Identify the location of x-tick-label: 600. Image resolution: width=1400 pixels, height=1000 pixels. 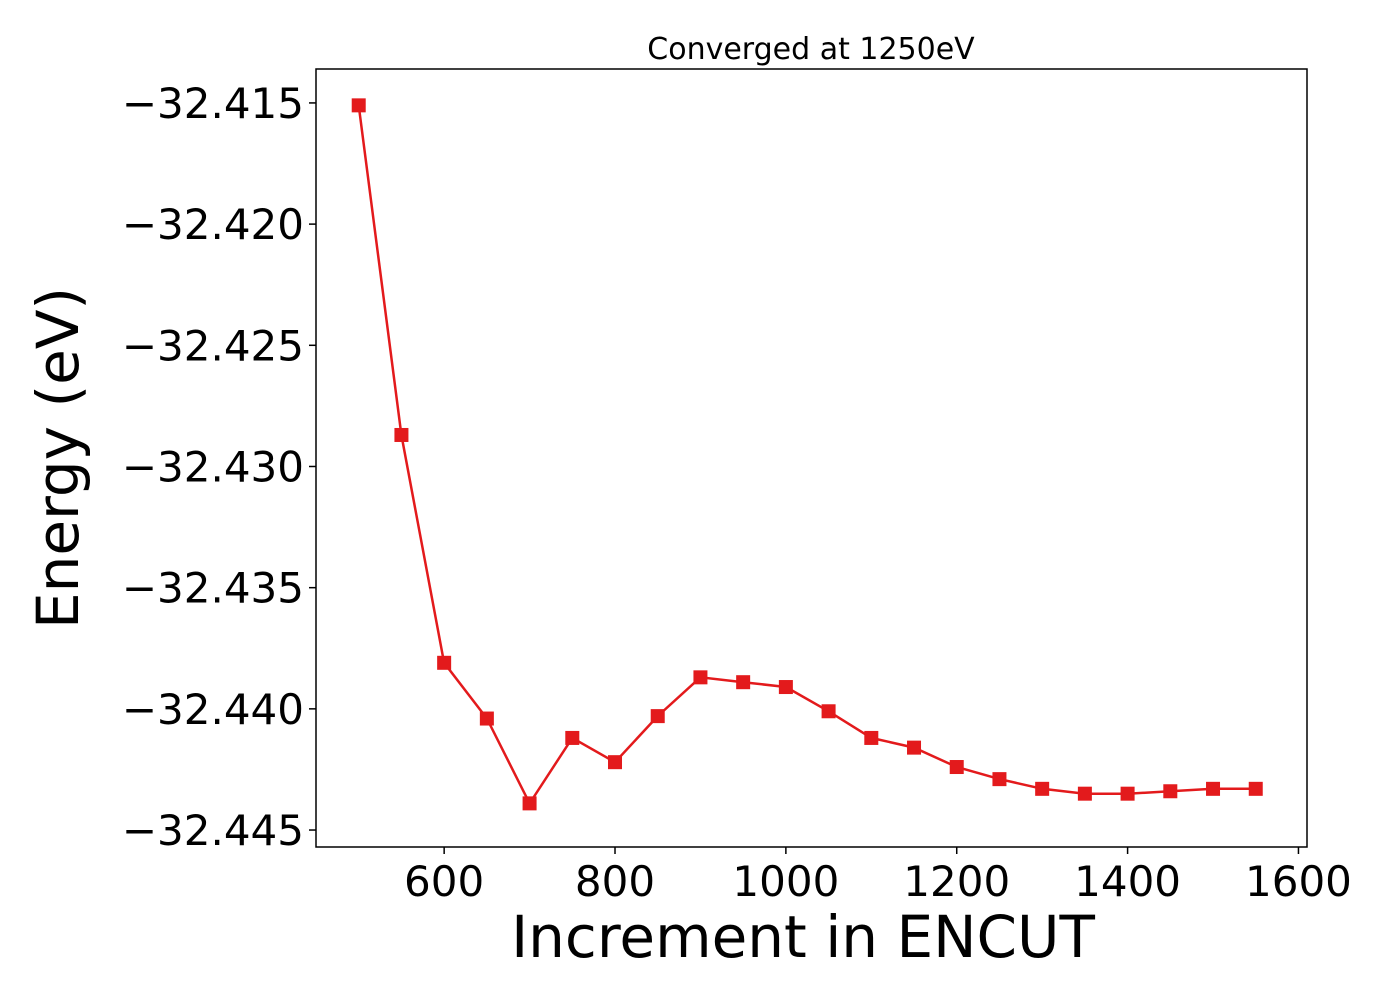
(444, 881).